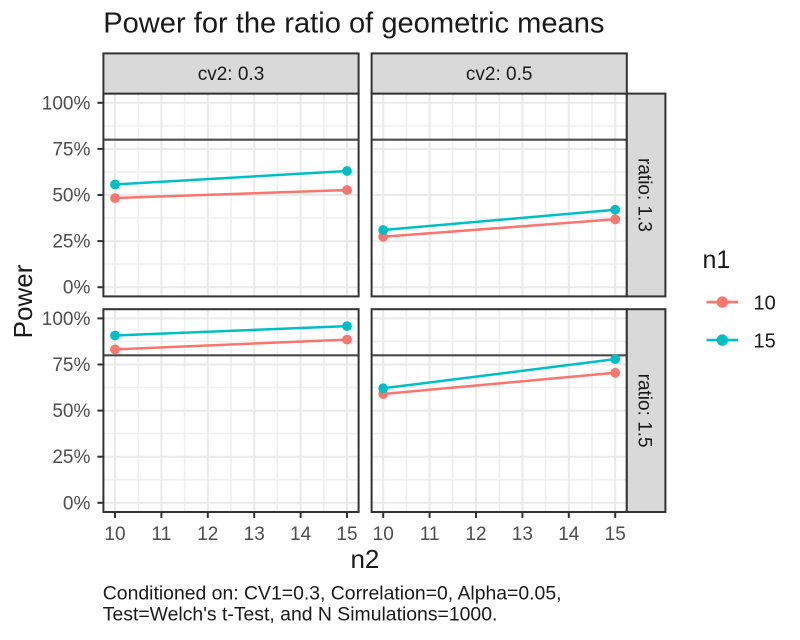  I want to click on svg-text: cv2: 0.5, so click(499, 74).